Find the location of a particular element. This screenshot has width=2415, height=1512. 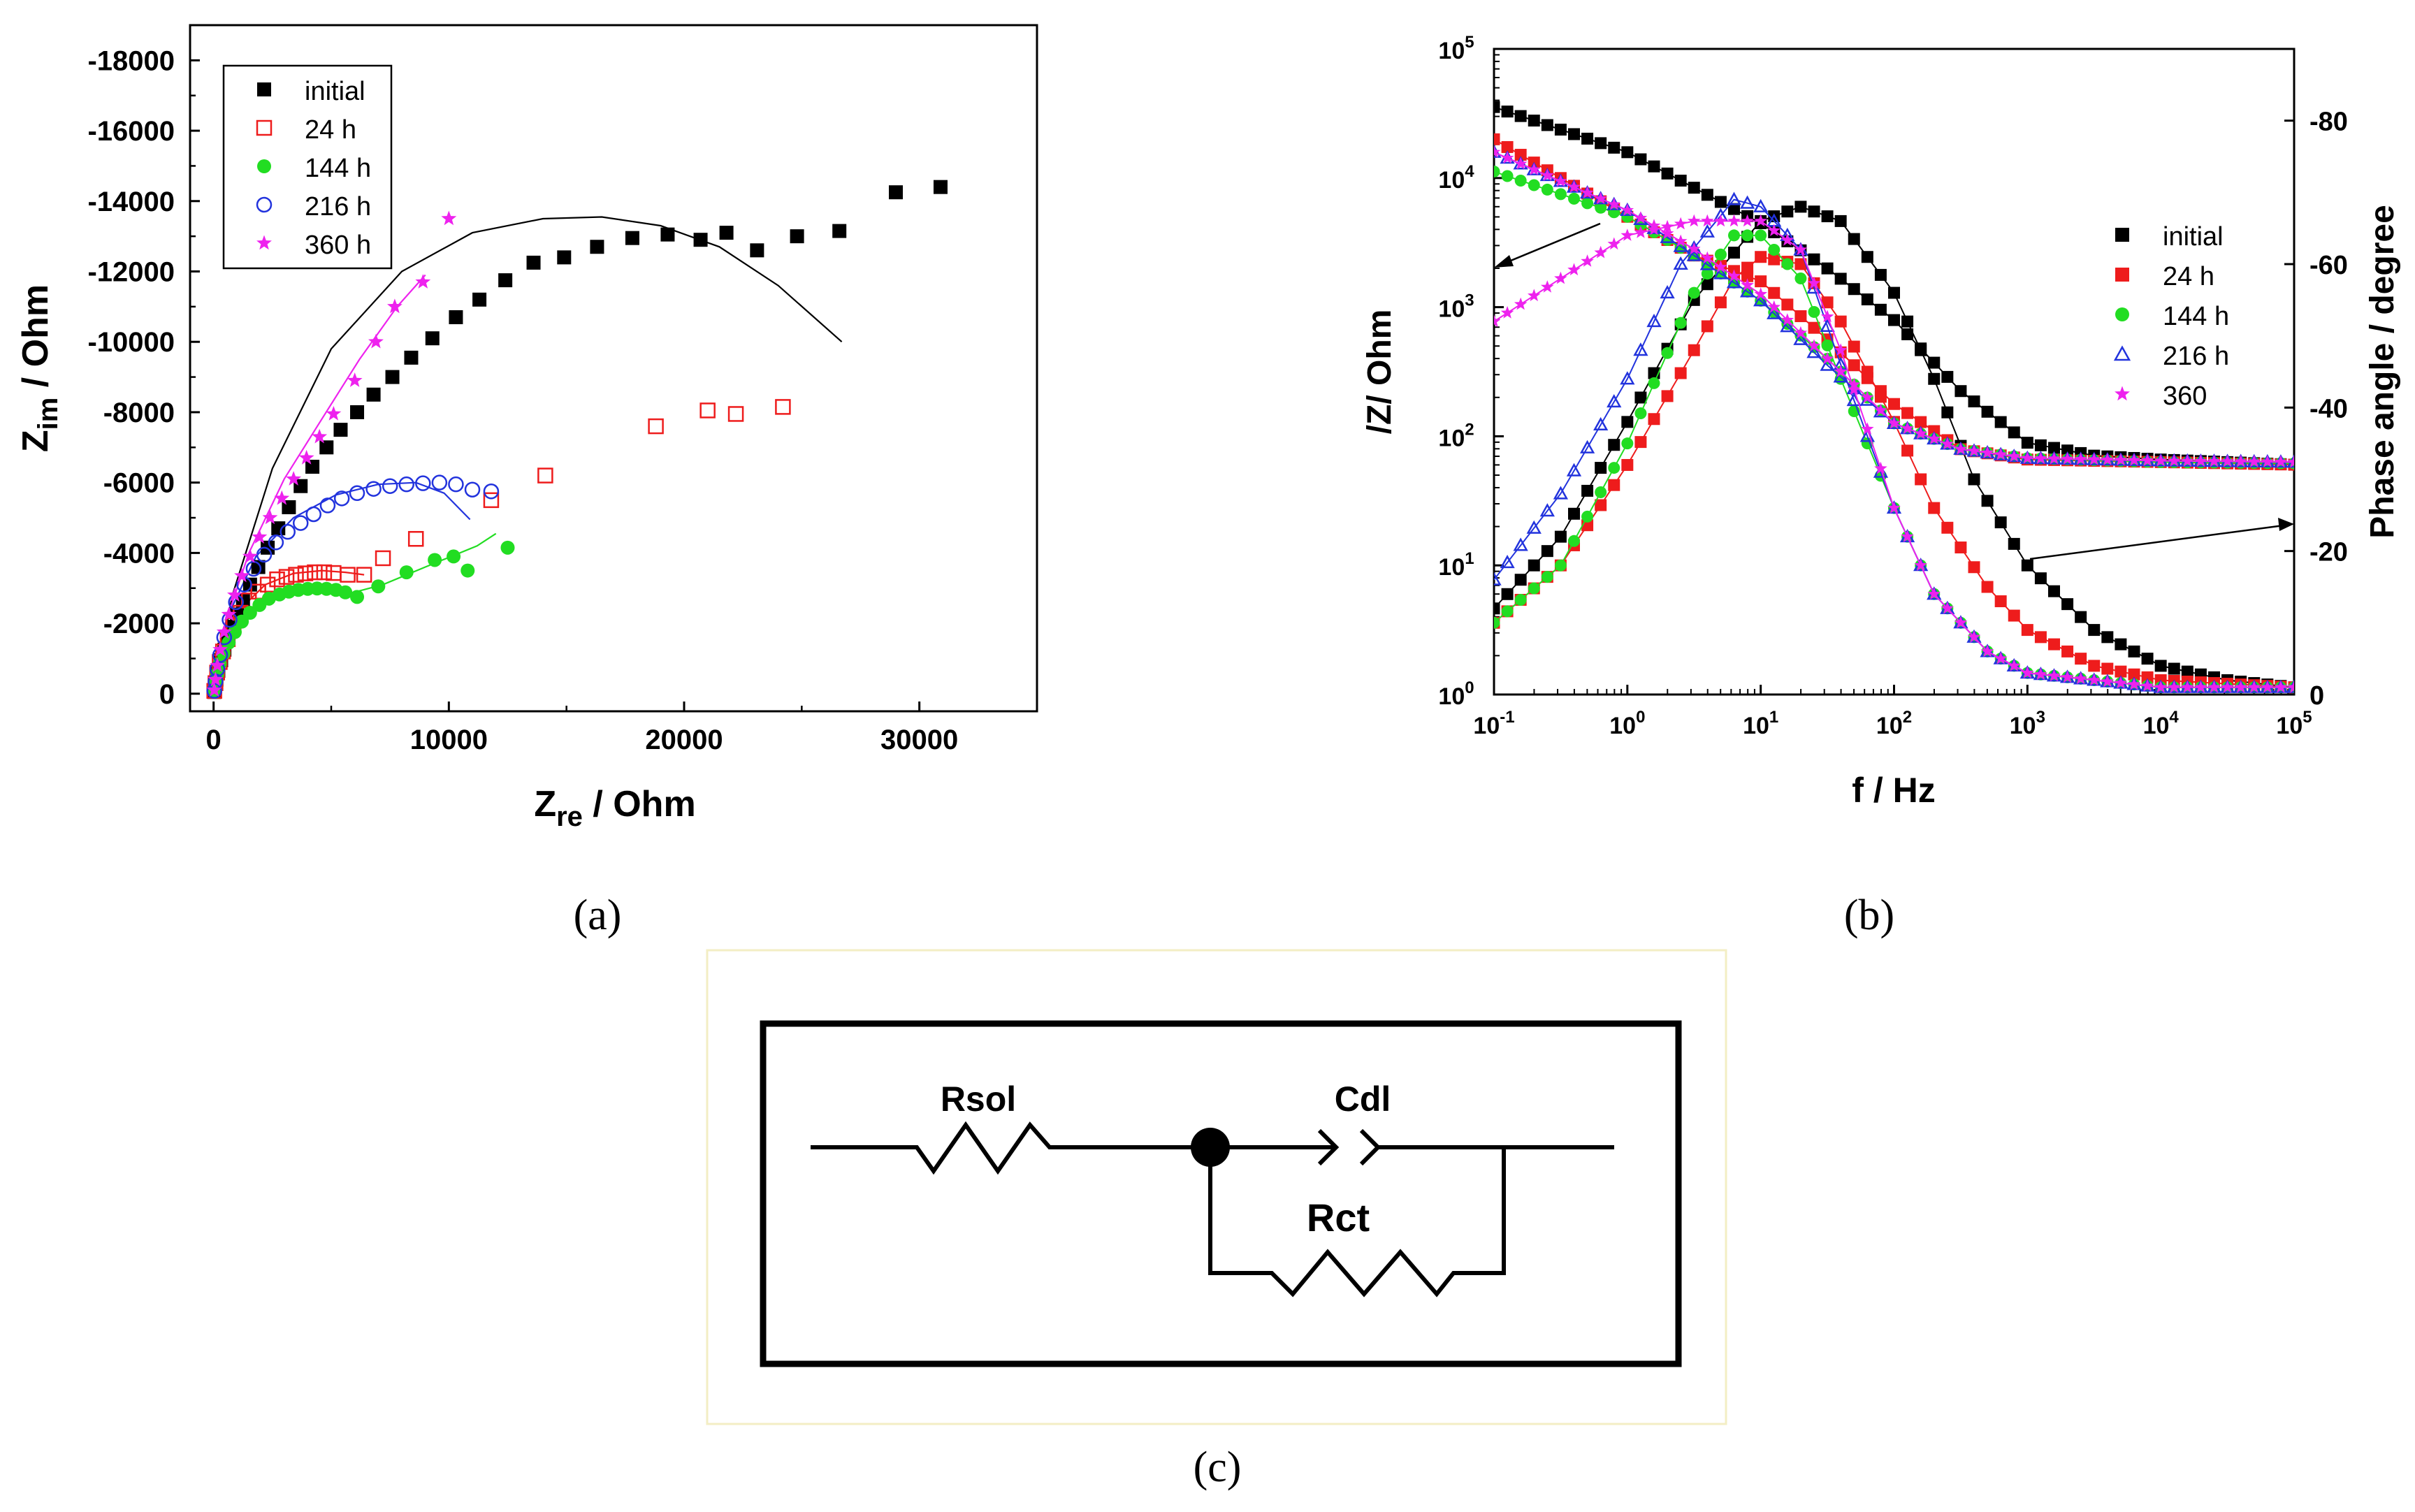

bode-right-tick-label: -80 is located at coordinates (2329, 122).